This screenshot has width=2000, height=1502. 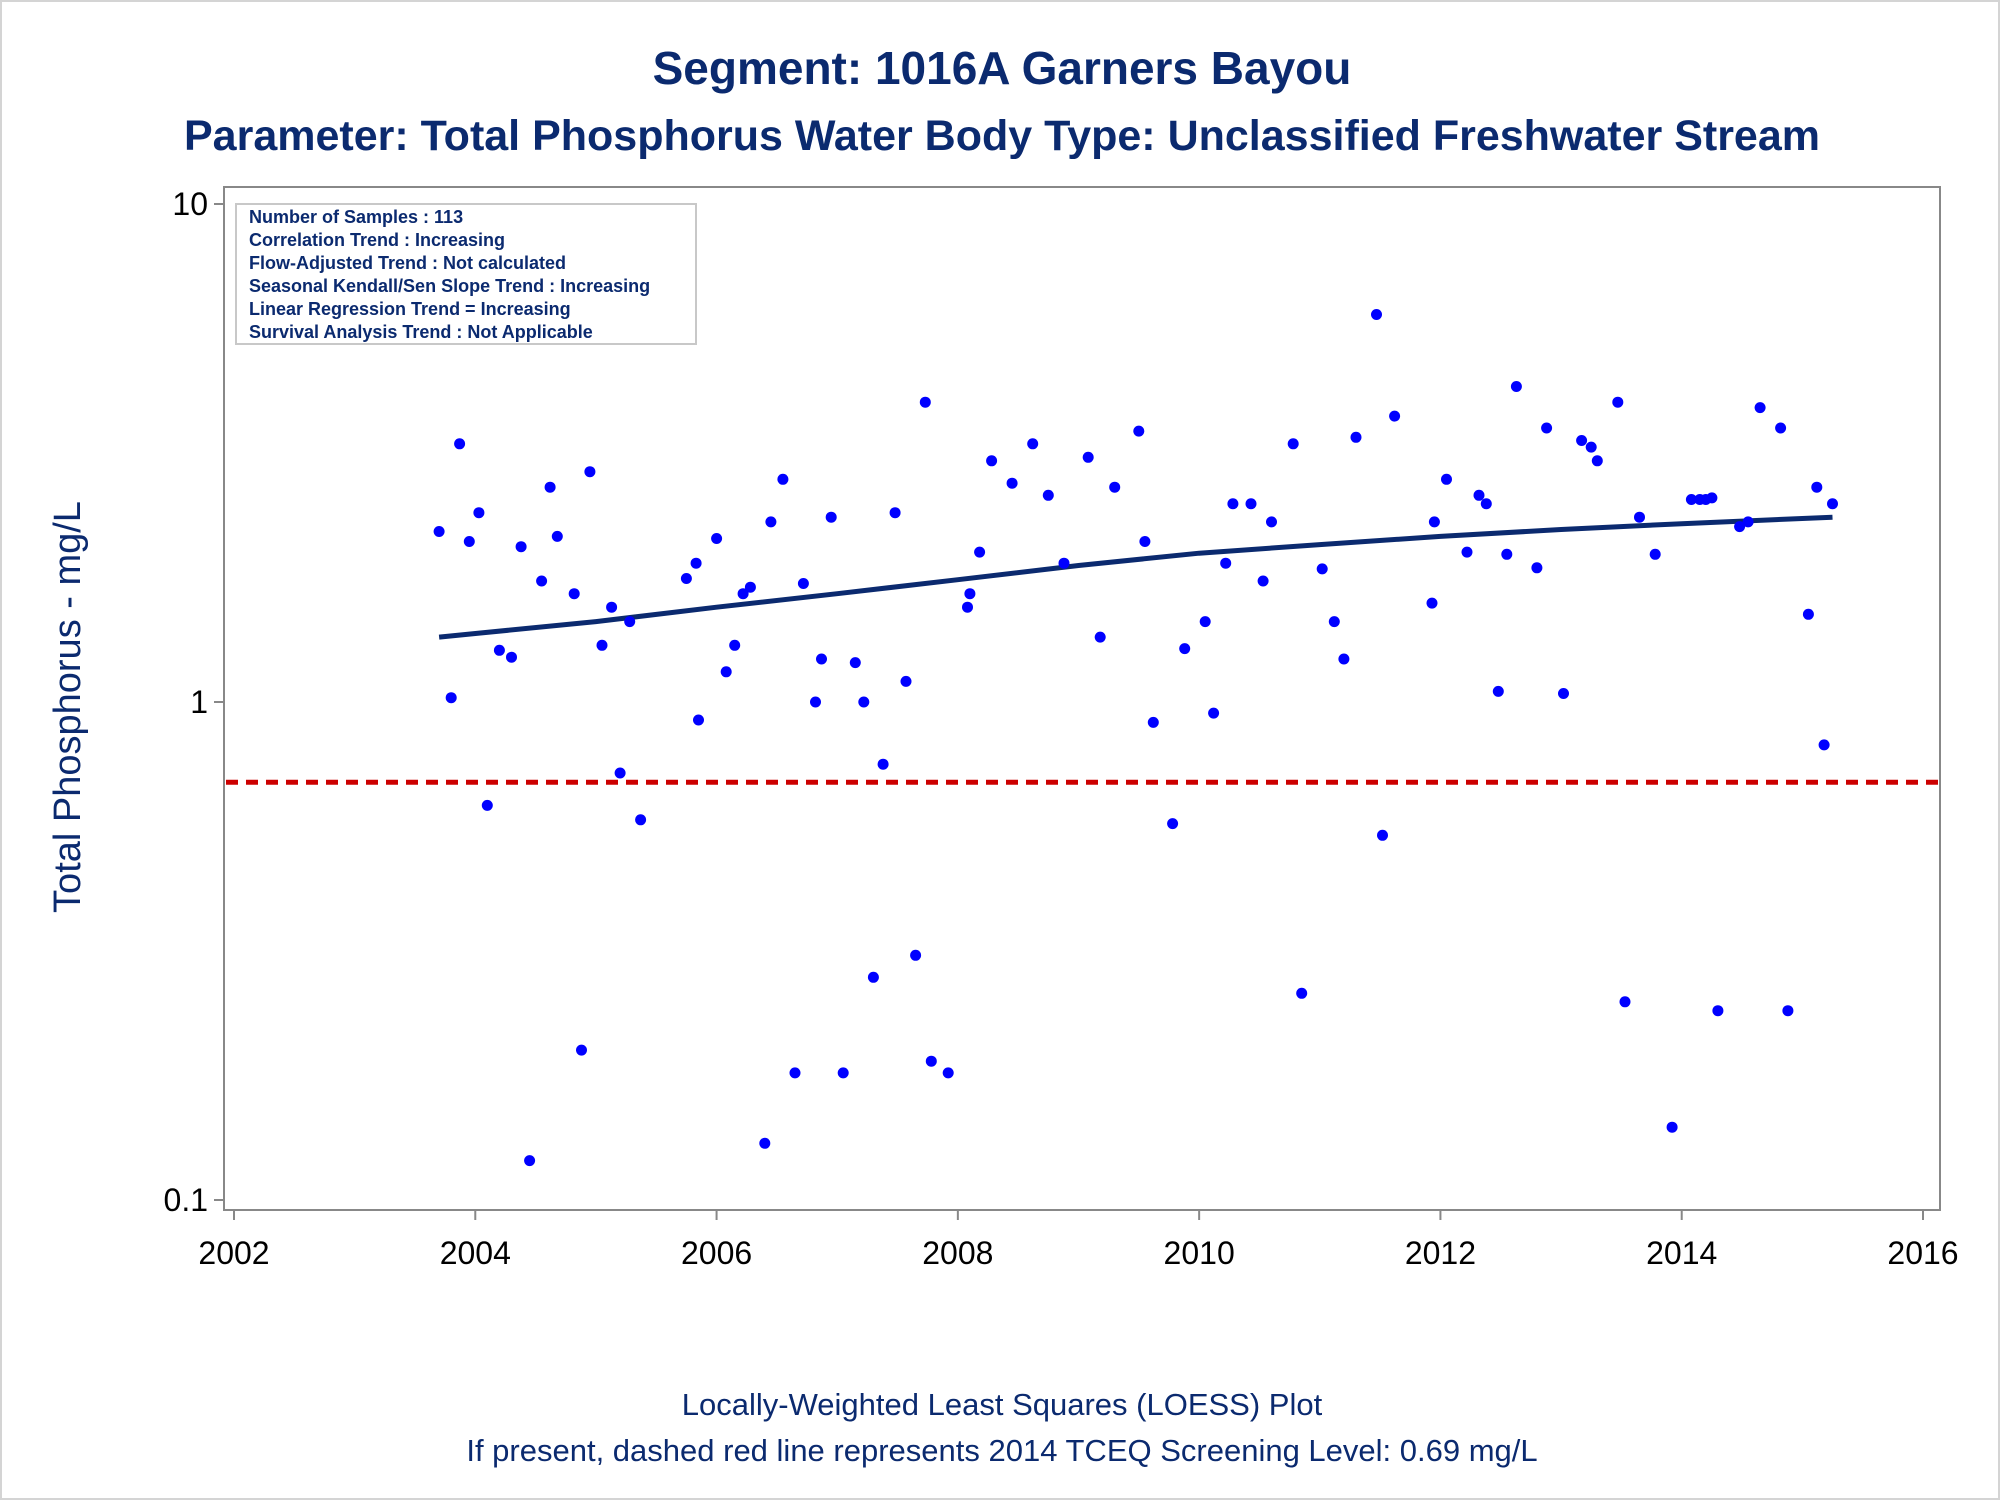 I want to click on loess-trend, so click(x=1135, y=577).